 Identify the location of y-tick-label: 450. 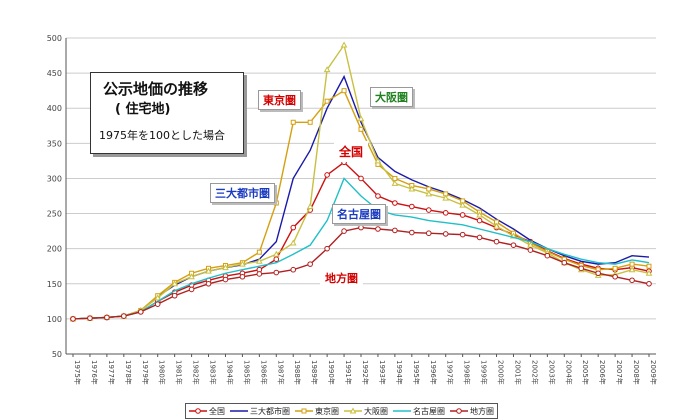
(54, 73).